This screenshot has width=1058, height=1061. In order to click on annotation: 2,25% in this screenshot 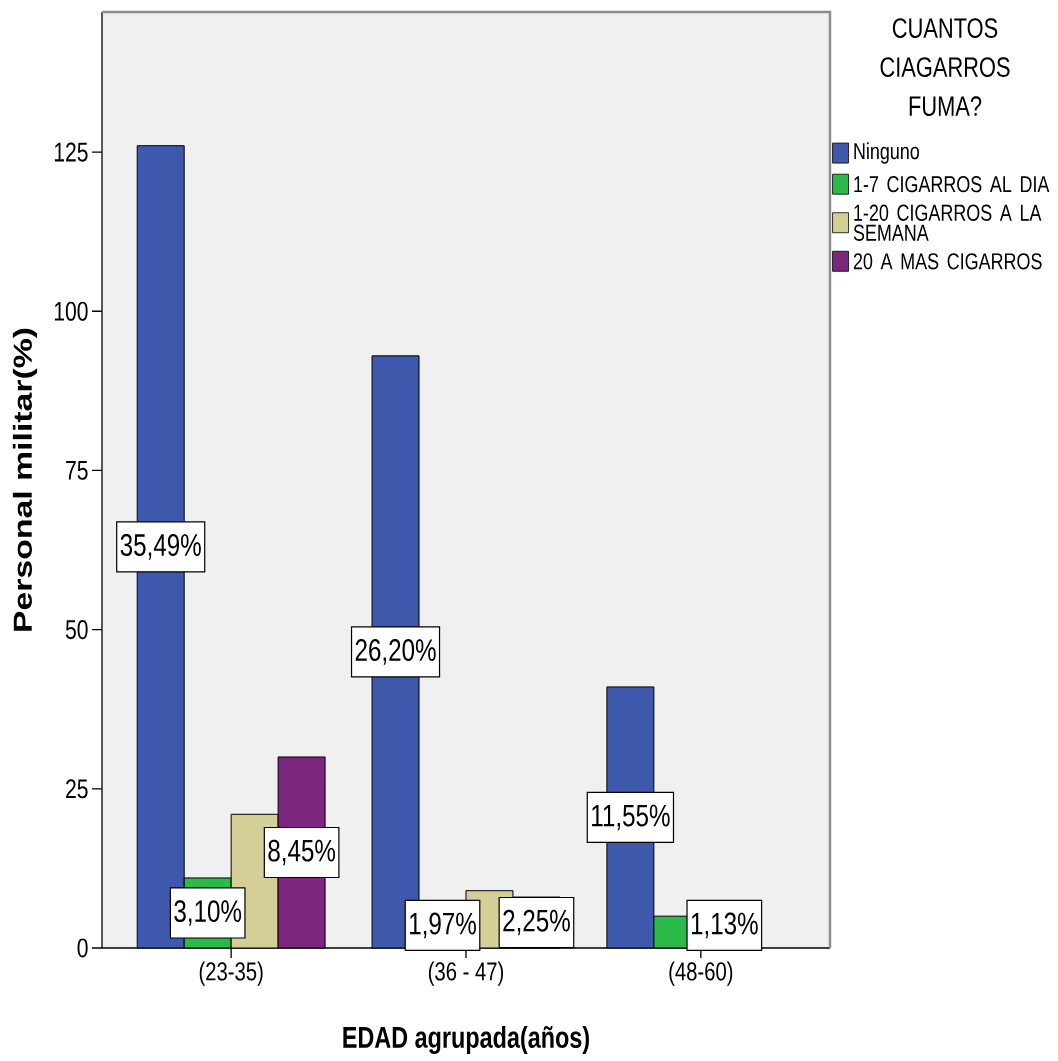, I will do `click(536, 922)`.